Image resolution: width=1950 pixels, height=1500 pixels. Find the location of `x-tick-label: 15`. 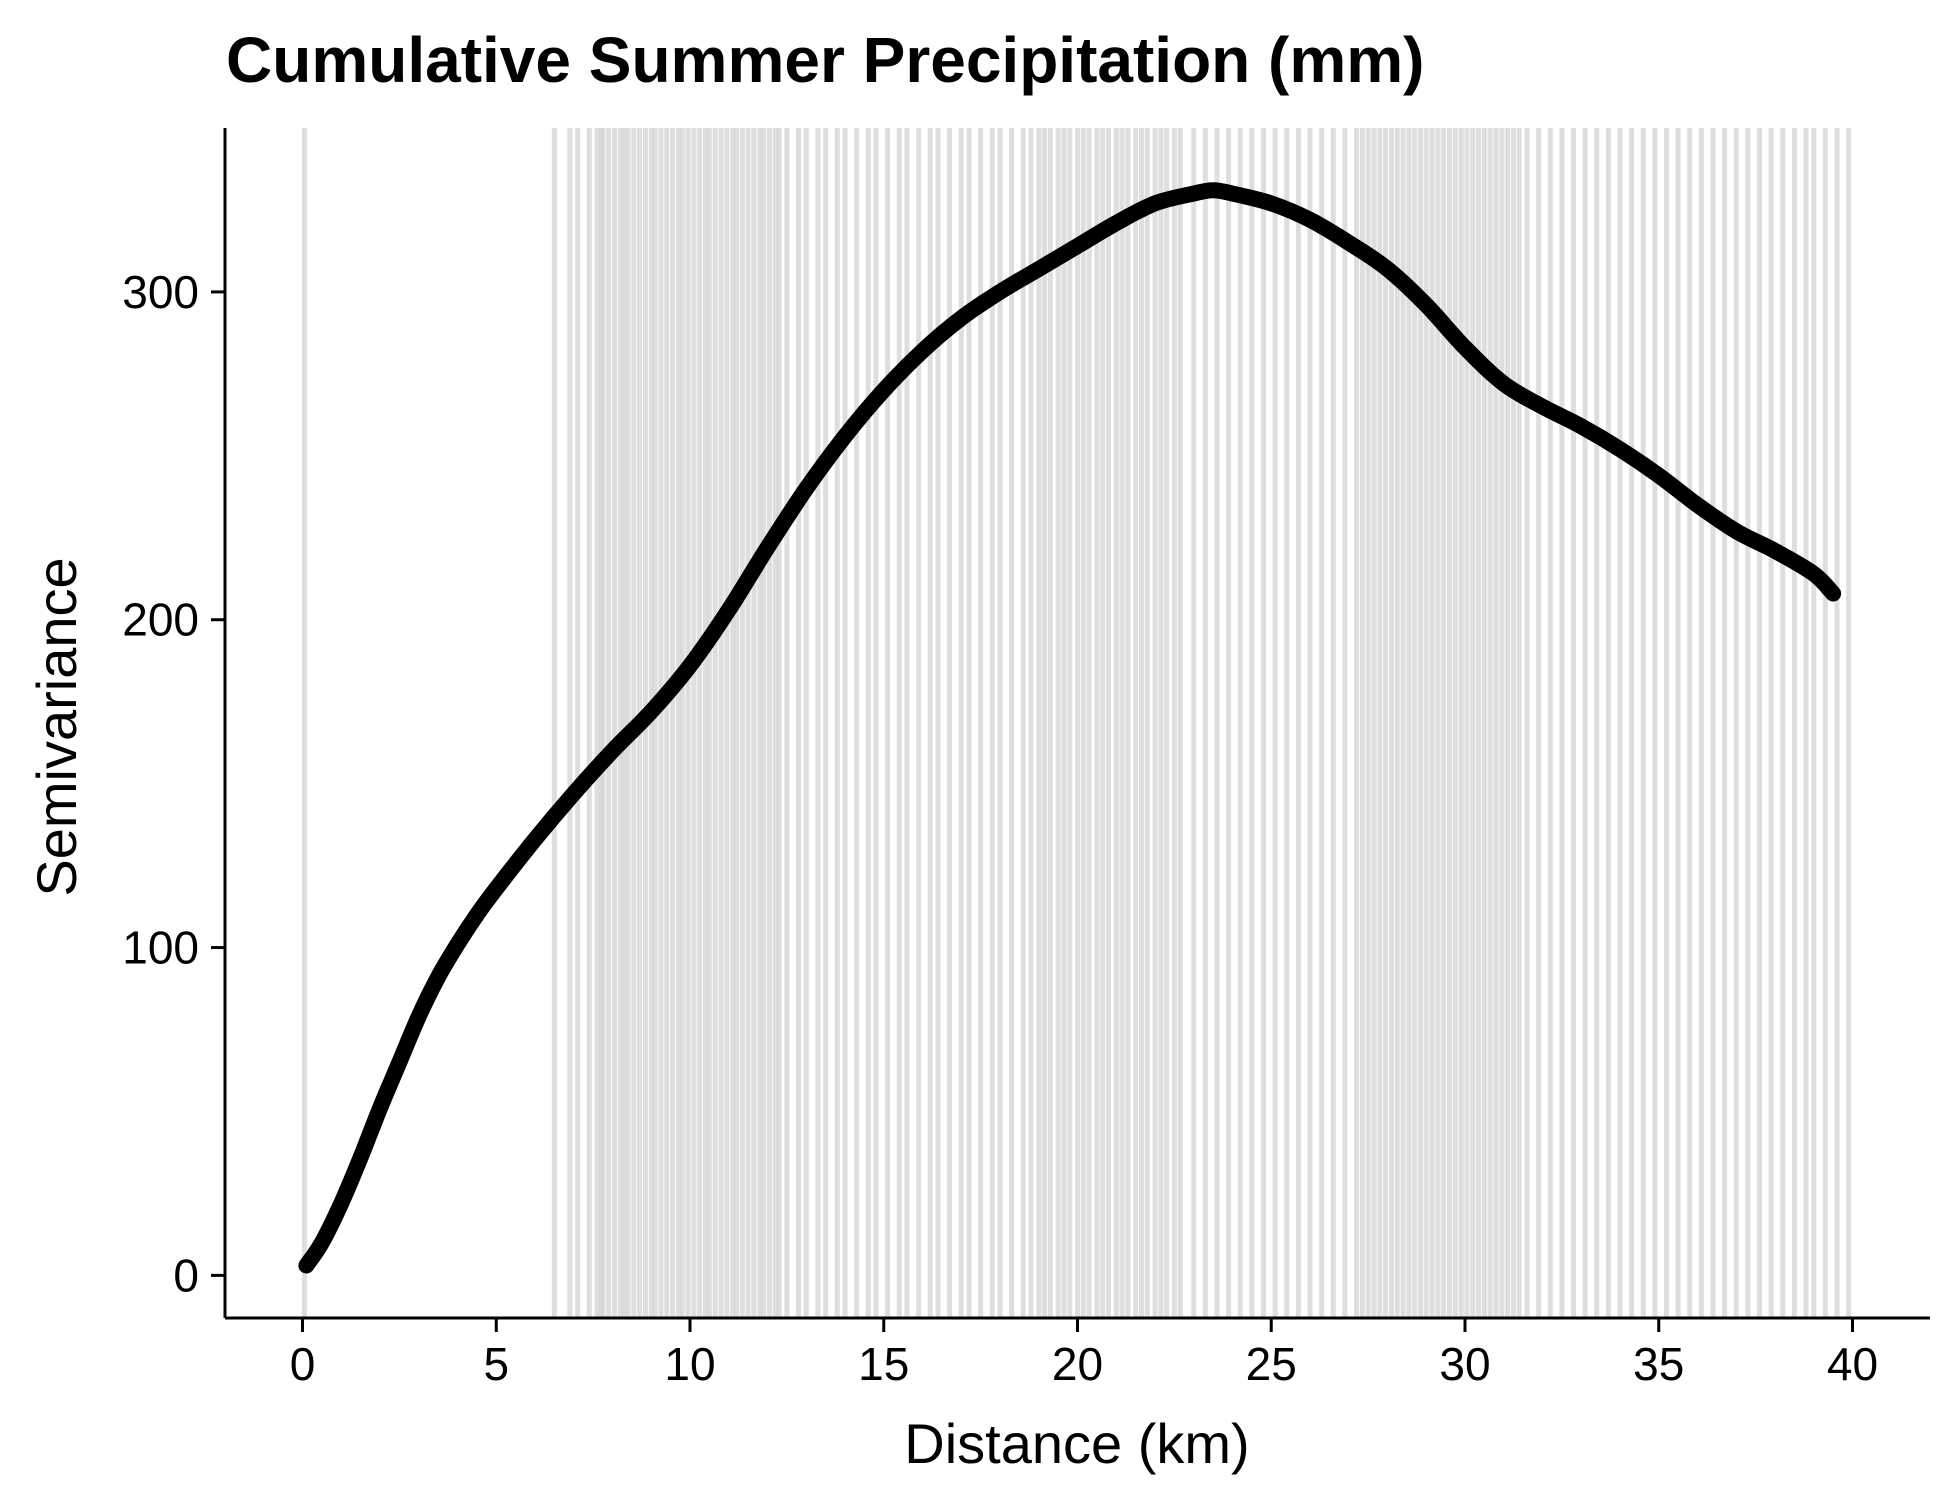

x-tick-label: 15 is located at coordinates (883, 1364).